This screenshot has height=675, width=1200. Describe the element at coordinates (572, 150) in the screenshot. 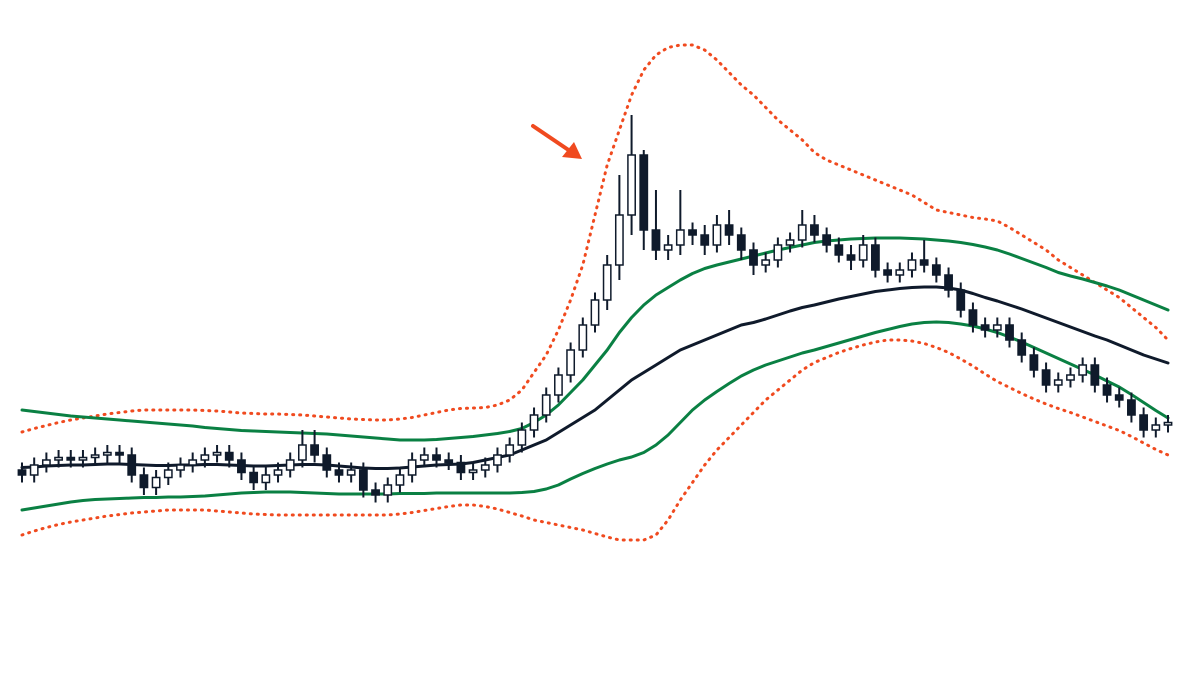

I see `arrow-head` at that location.